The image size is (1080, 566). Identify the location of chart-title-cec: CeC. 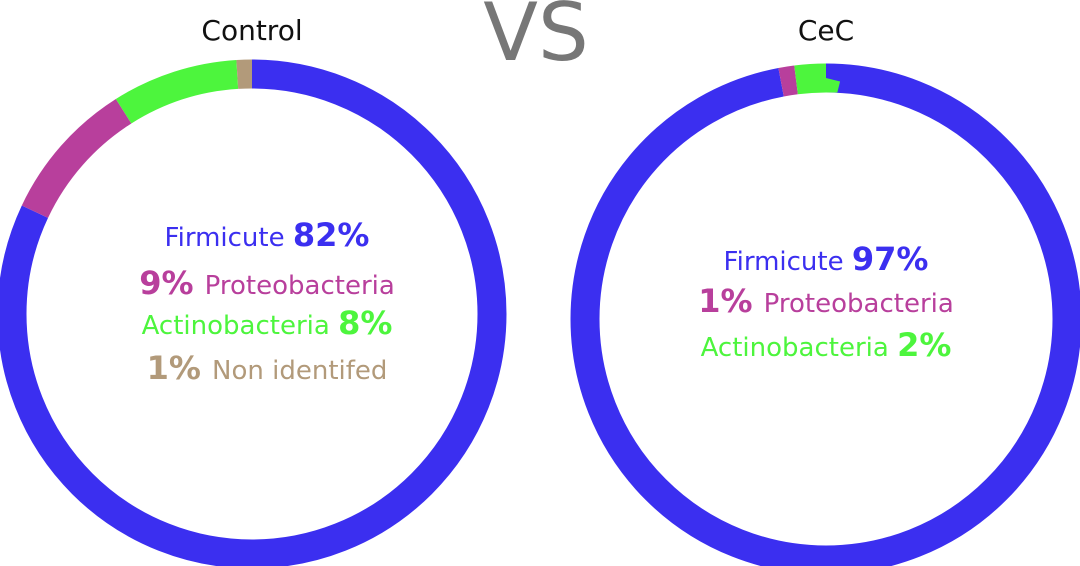
(826, 30).